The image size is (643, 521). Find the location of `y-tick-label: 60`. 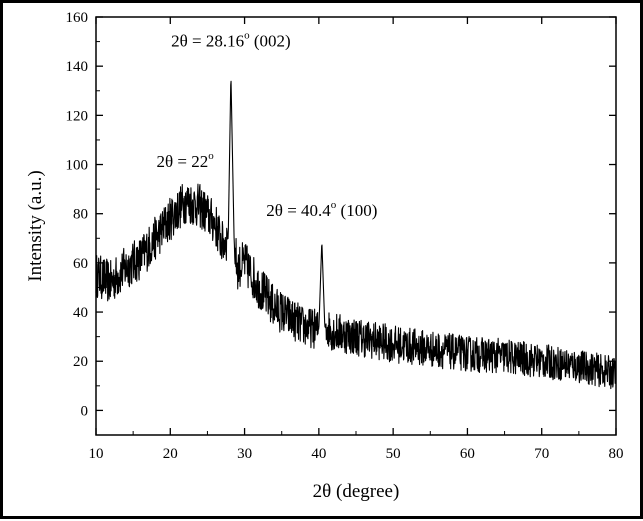

y-tick-label: 60 is located at coordinates (80, 264).